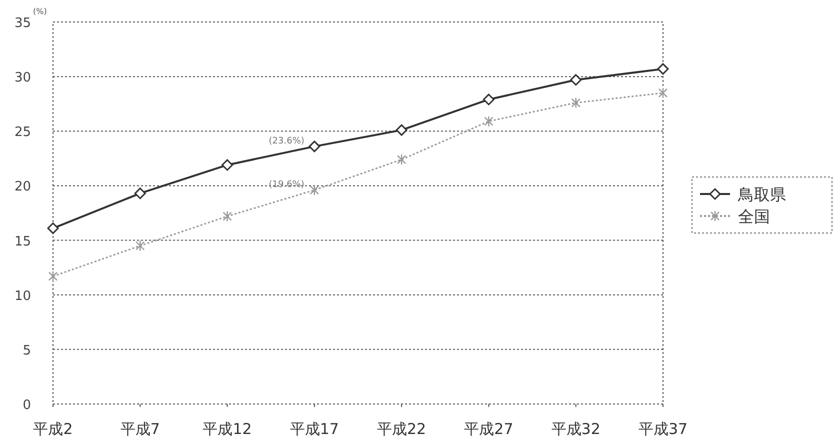 Image resolution: width=837 pixels, height=448 pixels. What do you see at coordinates (40, 11) in the screenshot?
I see `y-axis-title: (%)` at bounding box center [40, 11].